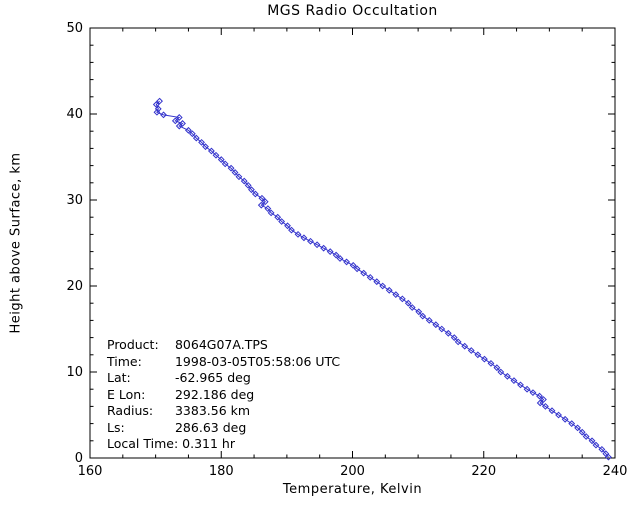 This screenshot has width=640, height=512. I want to click on x-tick-label: 200, so click(352, 471).